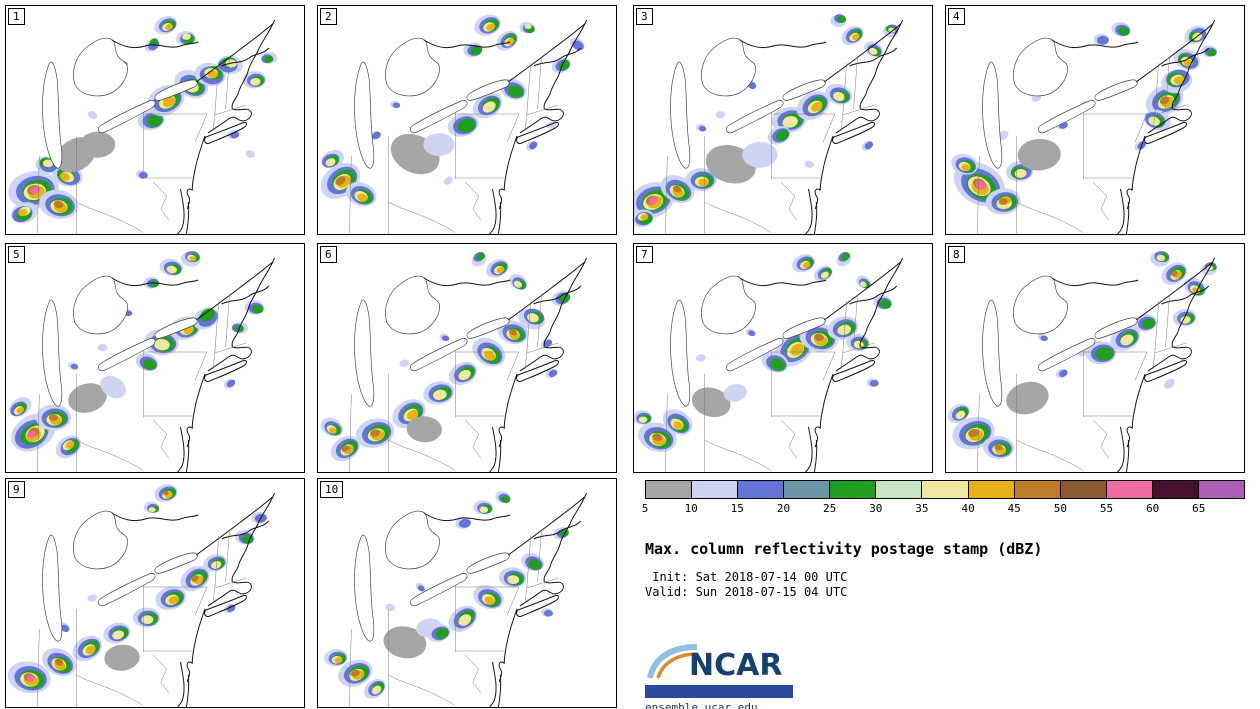 This screenshot has height=709, width=1260. Describe the element at coordinates (746, 592) in the screenshot. I see `valid-time: Valid: Sun 2018-07-15 04 UTC` at that location.